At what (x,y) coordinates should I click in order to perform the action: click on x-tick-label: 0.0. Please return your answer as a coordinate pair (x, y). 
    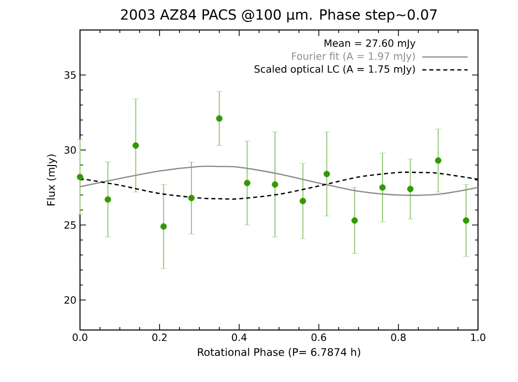
    Looking at the image, I should click on (80, 338).